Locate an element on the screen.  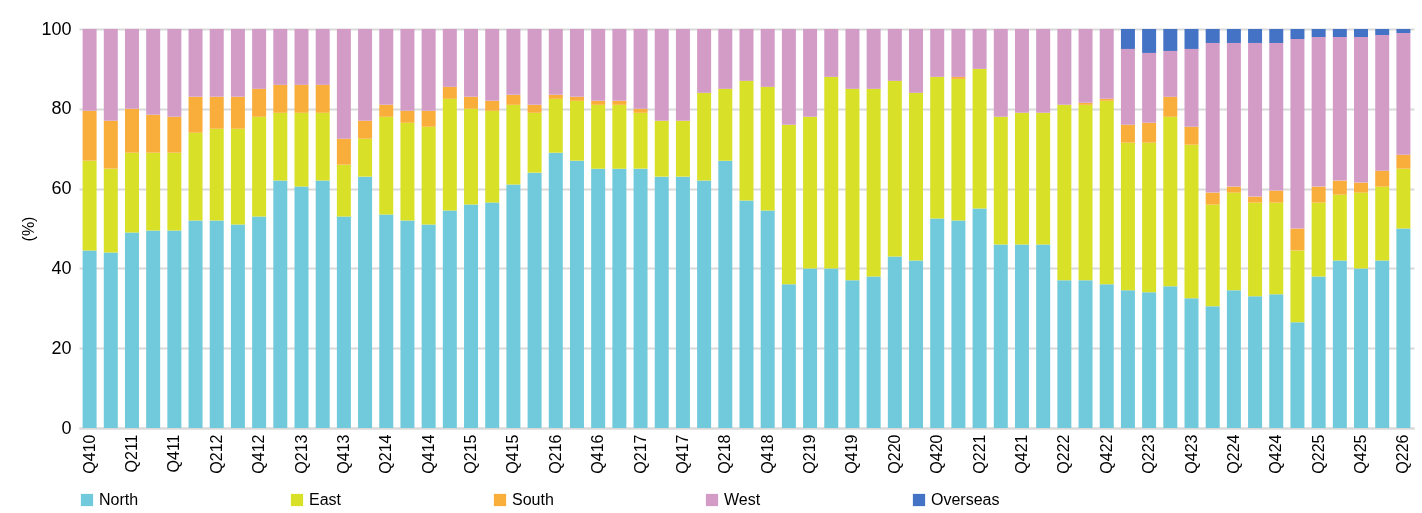
legend-label: South is located at coordinates (533, 499).